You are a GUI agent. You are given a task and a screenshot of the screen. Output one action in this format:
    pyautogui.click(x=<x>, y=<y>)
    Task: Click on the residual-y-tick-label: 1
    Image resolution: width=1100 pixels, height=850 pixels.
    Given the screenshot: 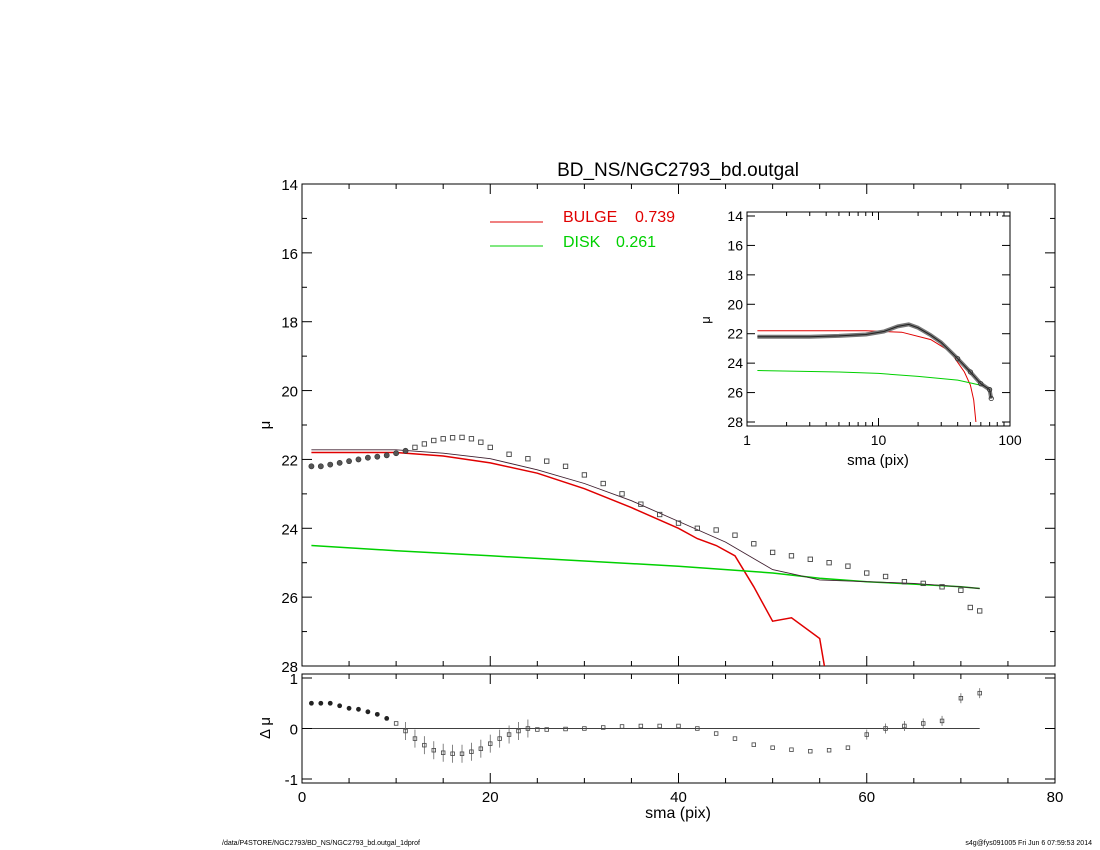 What is the action you would take?
    pyautogui.click(x=294, y=679)
    